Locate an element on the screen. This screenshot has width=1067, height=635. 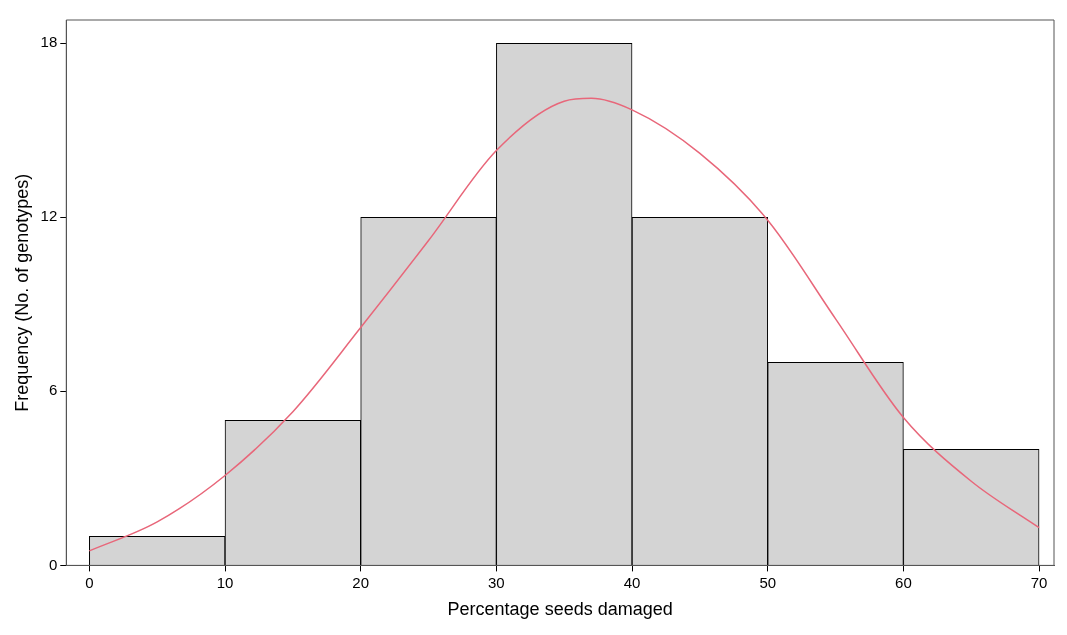
x-tick-label: 20 is located at coordinates (361, 582).